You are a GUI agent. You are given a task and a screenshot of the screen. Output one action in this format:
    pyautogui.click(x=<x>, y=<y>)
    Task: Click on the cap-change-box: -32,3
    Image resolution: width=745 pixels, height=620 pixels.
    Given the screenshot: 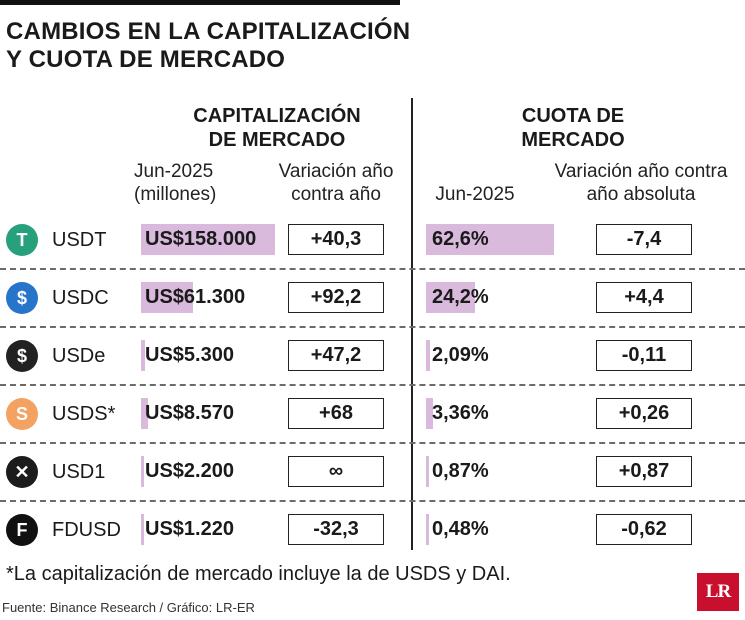 What is the action you would take?
    pyautogui.click(x=336, y=529)
    